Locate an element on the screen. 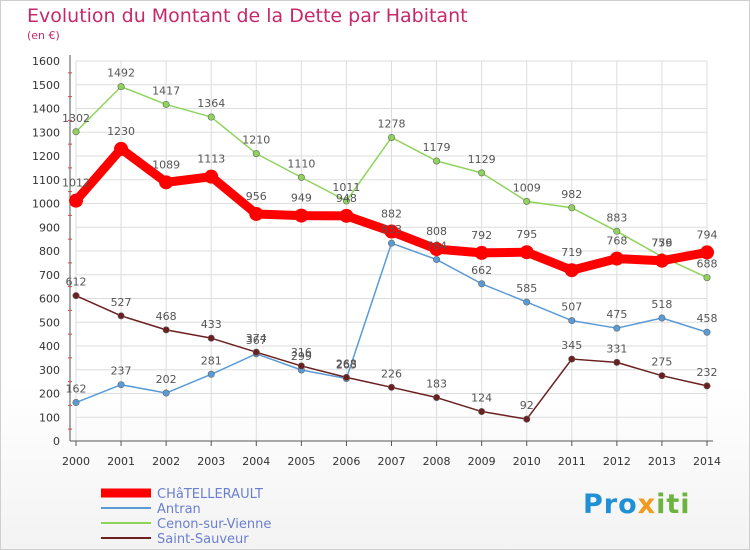 This screenshot has width=750, height=550. series-3-label-0: 612 is located at coordinates (76, 282).